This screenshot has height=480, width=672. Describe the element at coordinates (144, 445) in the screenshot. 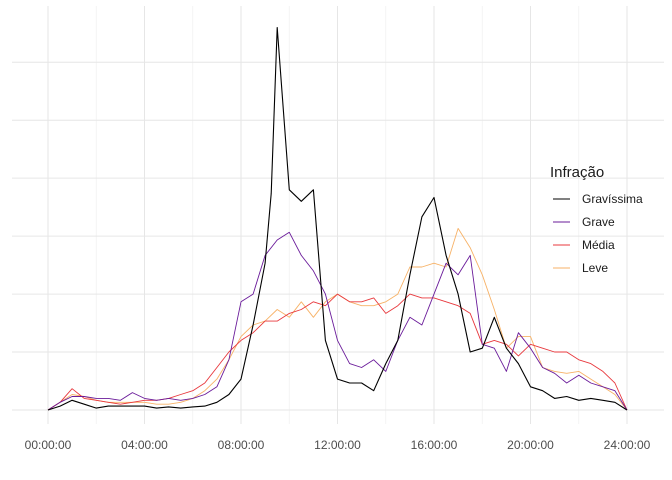

I see `x-tick-label: 04:00:00` at that location.